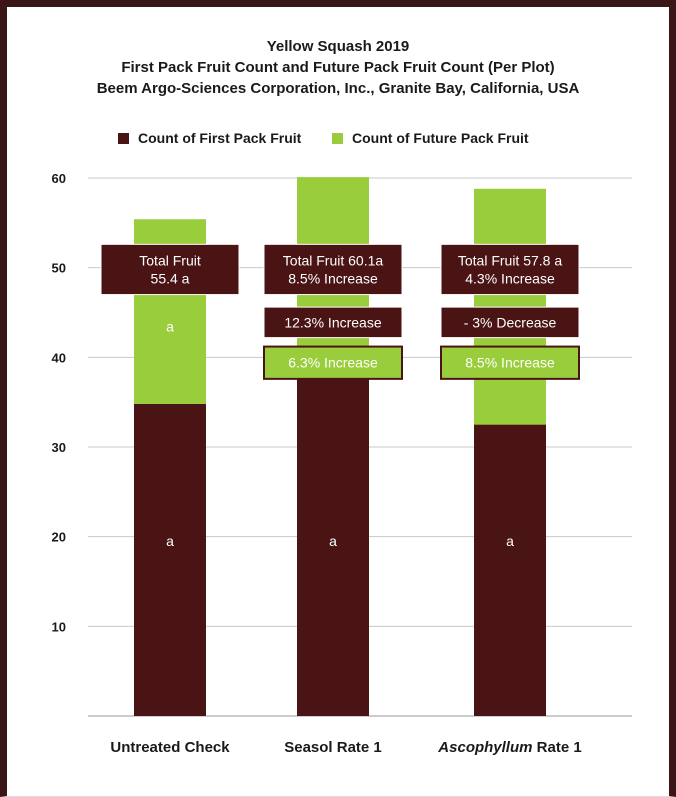  What do you see at coordinates (510, 278) in the screenshot?
I see `annotation-text-4-1: 4.3% Increase` at bounding box center [510, 278].